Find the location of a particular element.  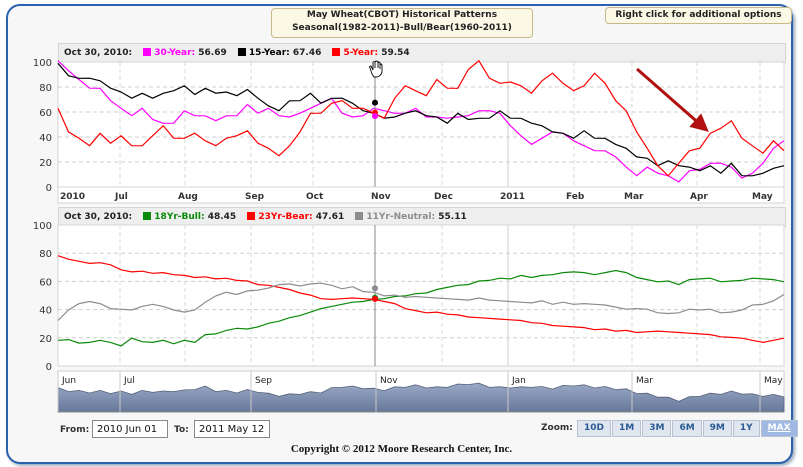

crosshair-point-23yr-bear is located at coordinates (375, 298).